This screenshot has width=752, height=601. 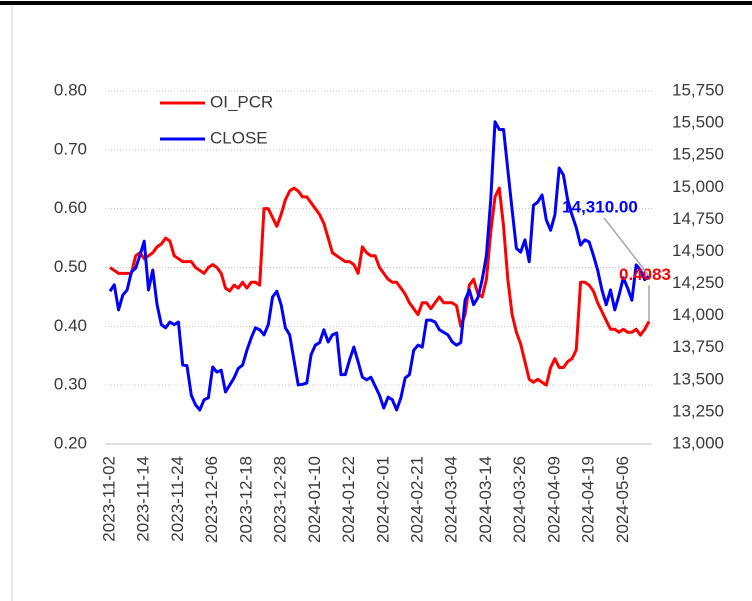 I want to click on y2-tick-label: 13,500, so click(x=698, y=378).